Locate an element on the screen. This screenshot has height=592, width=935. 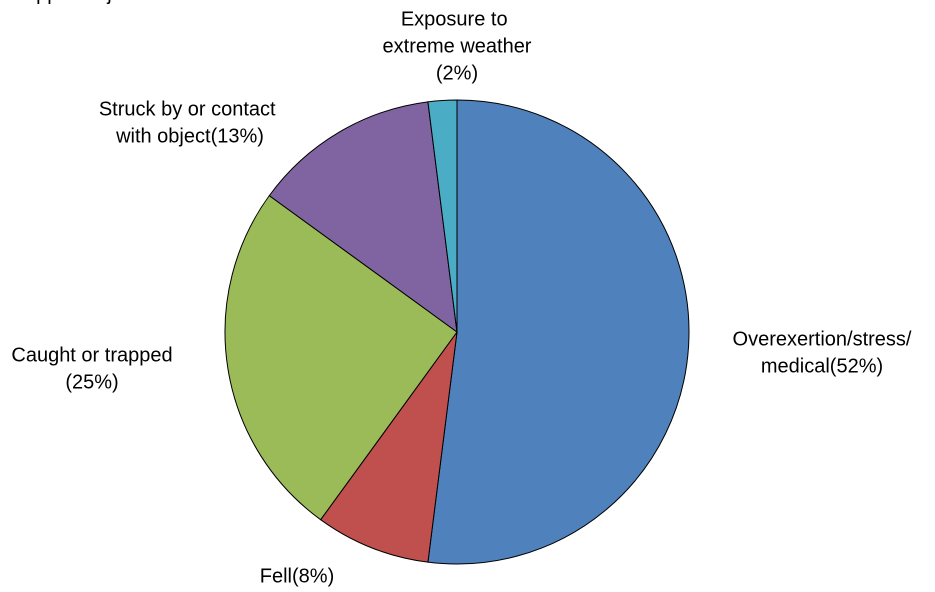
value-label: (25%) is located at coordinates (91, 382).